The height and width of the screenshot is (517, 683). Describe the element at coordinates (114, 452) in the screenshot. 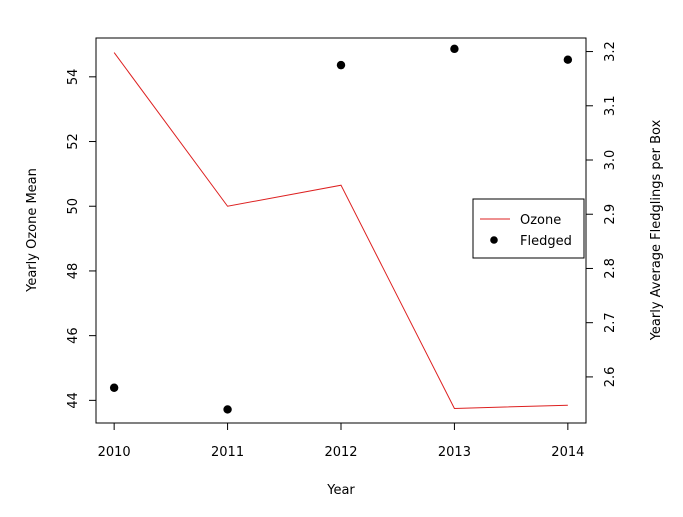

I see `x-tick-label: 2010` at that location.